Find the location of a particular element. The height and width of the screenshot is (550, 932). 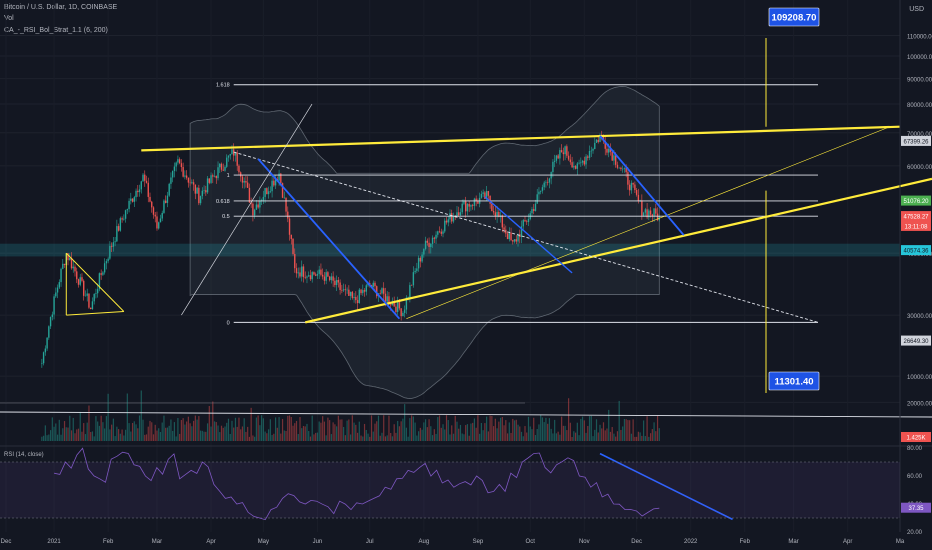

price-tick-label: 110000.00 is located at coordinates (919, 38).